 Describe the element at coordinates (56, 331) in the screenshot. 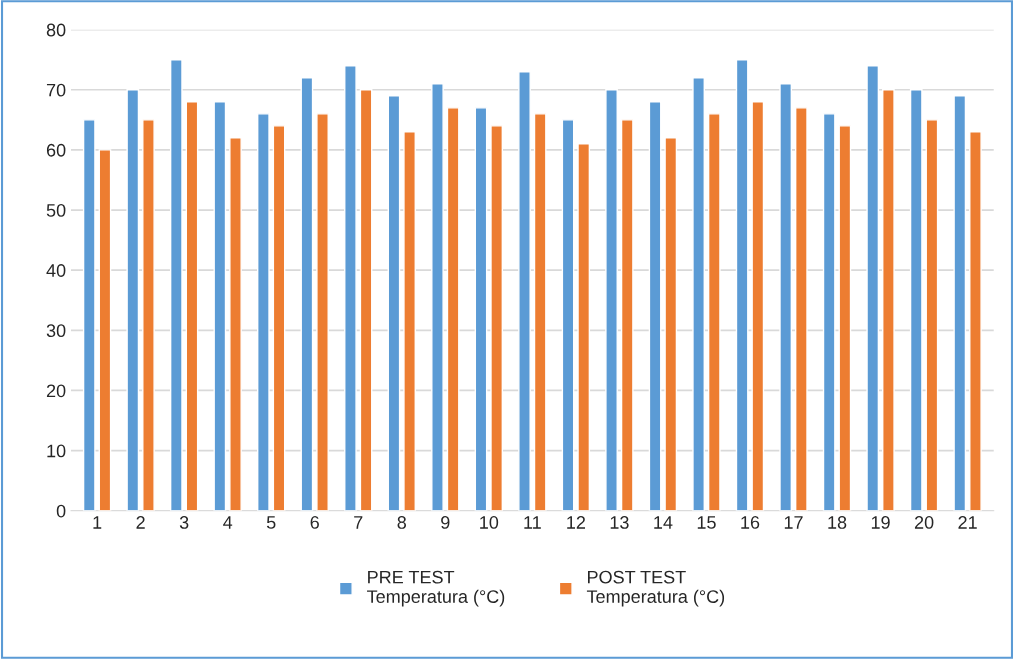

I see `y-tick-label: 30` at that location.